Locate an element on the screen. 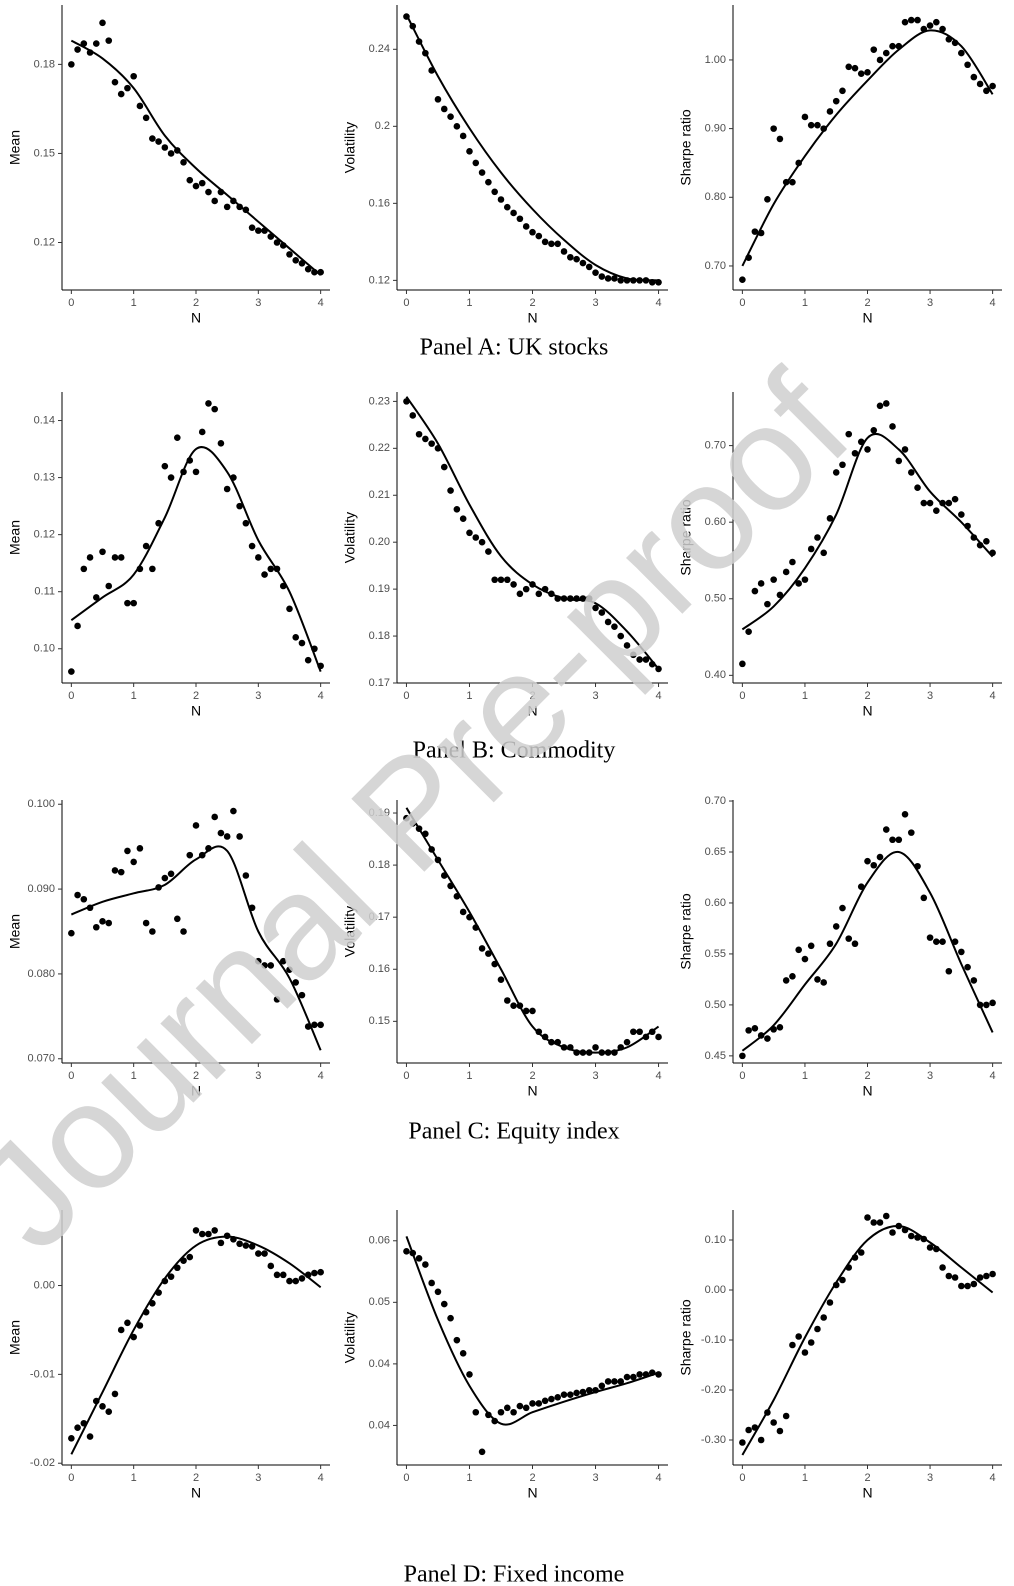  y-tick-label: 0.90 is located at coordinates (715, 129).